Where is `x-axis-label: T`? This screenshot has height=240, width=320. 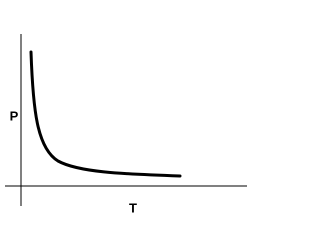
x-axis-label: T is located at coordinates (133, 207).